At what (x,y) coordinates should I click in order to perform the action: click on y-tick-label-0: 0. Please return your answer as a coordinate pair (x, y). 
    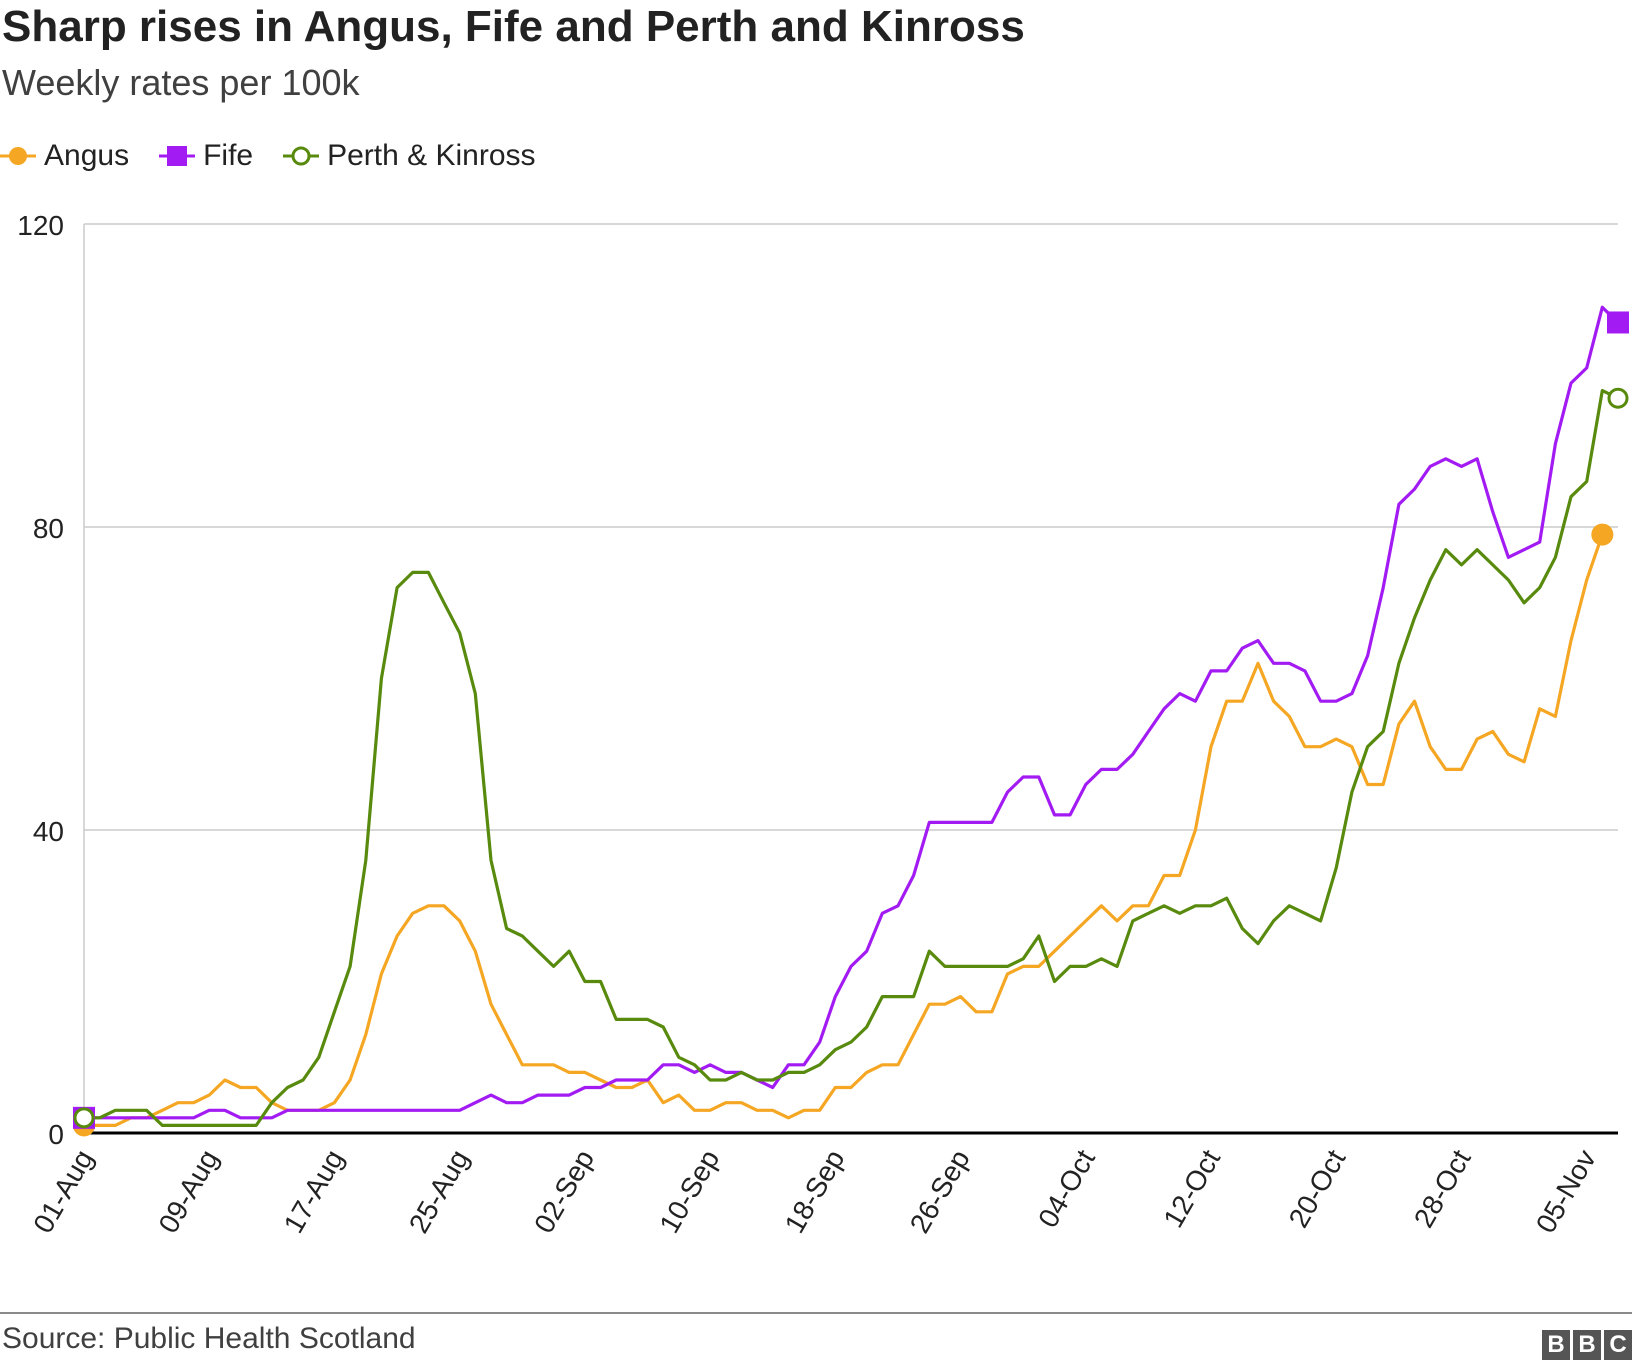
    Looking at the image, I should click on (56, 1134).